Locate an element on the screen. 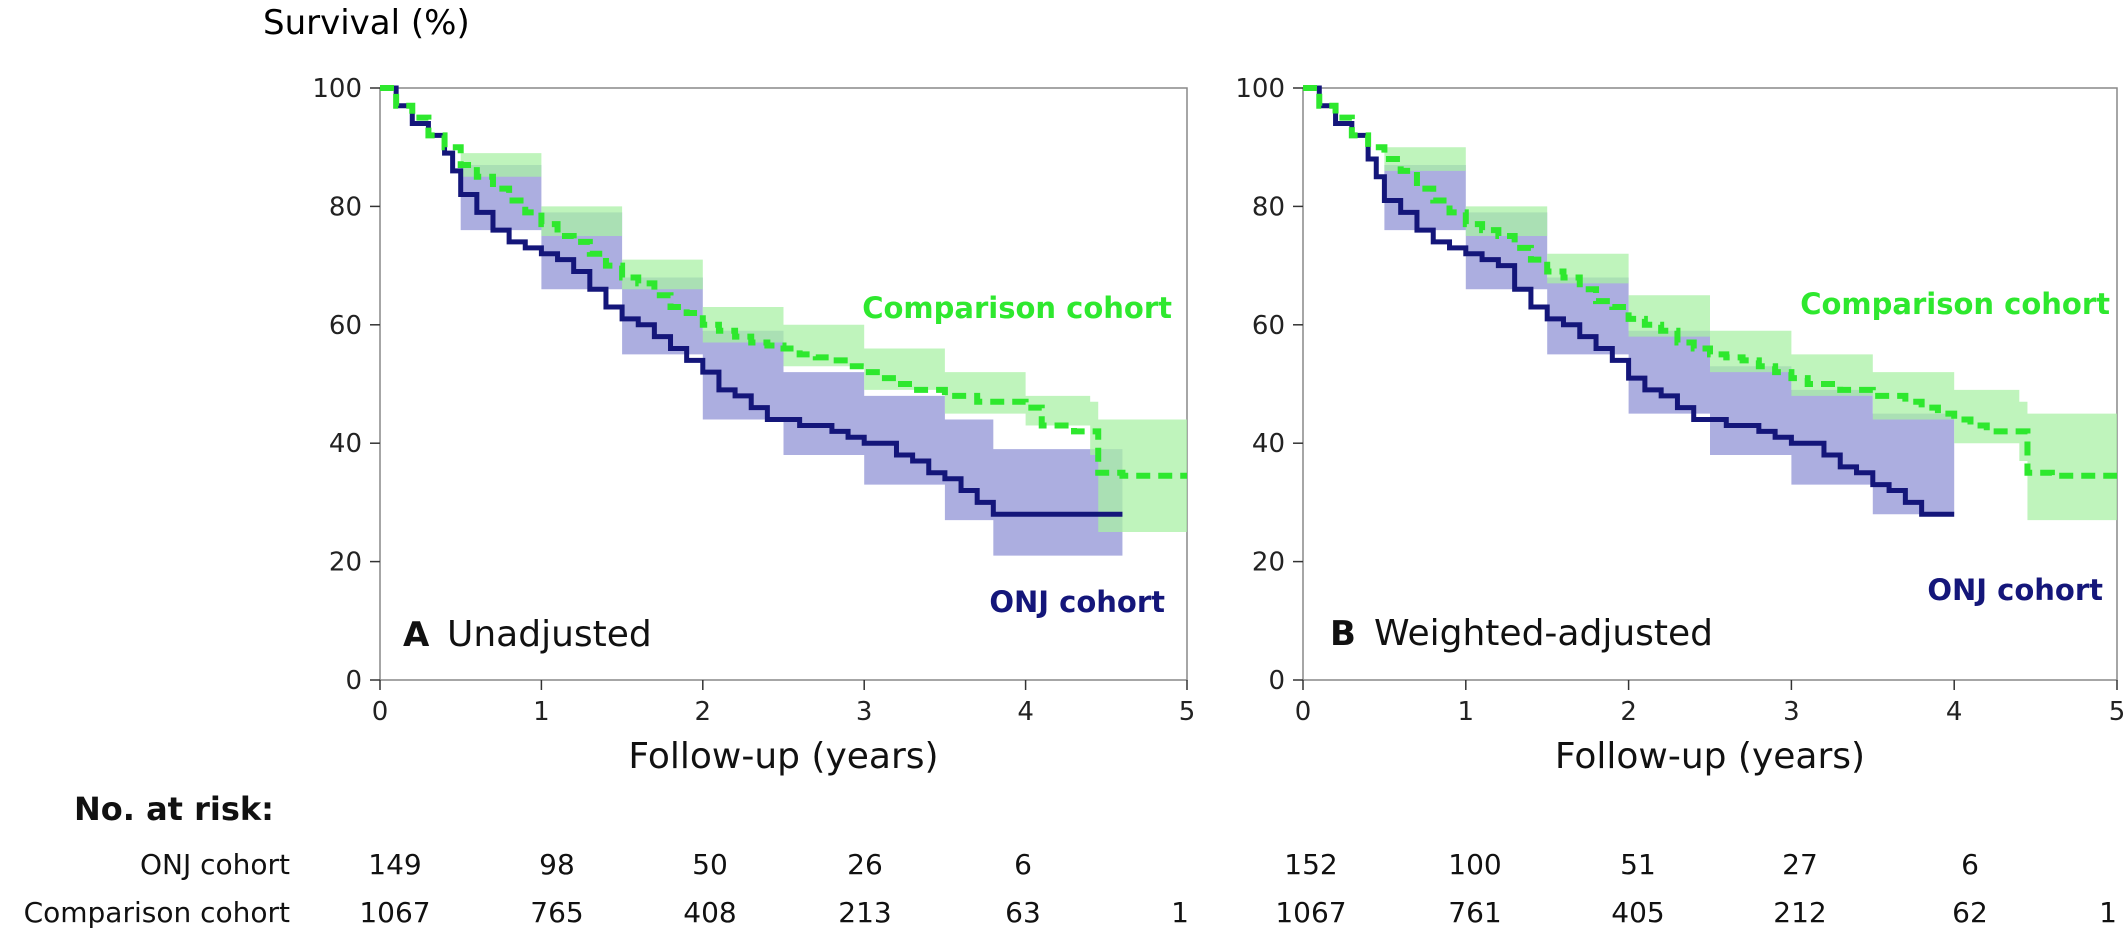 Image resolution: width=2128 pixels, height=932 pixels. panel-b-risk-comparison-value: 1 is located at coordinates (2108, 912).